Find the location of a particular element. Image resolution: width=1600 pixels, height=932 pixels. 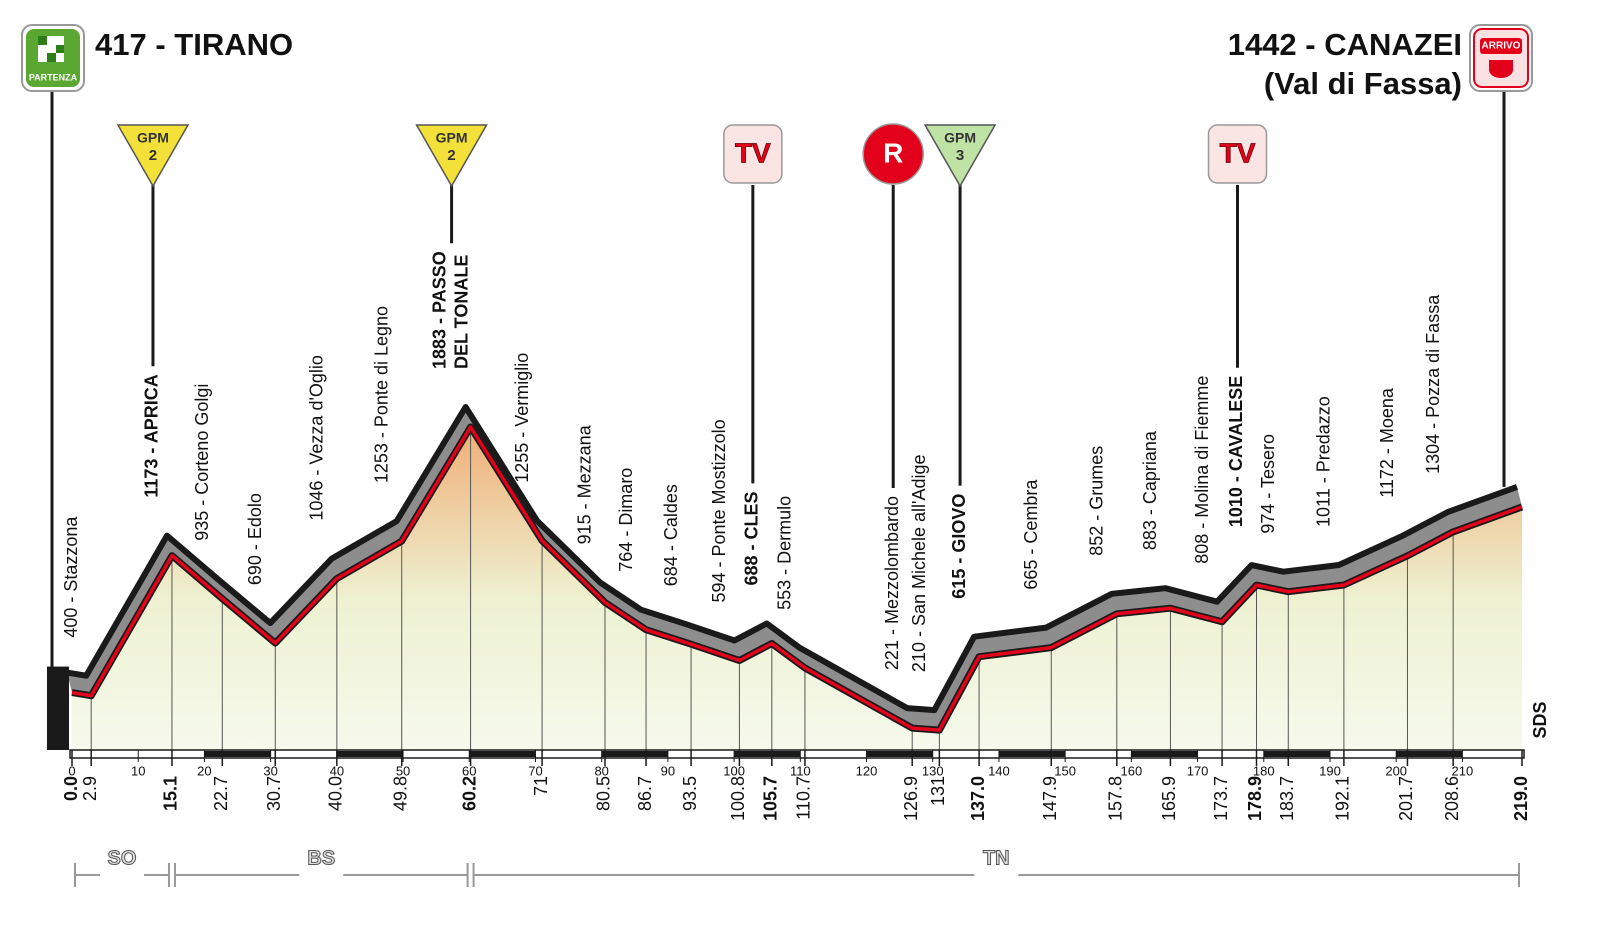

sprint-label: R is located at coordinates (893, 152).